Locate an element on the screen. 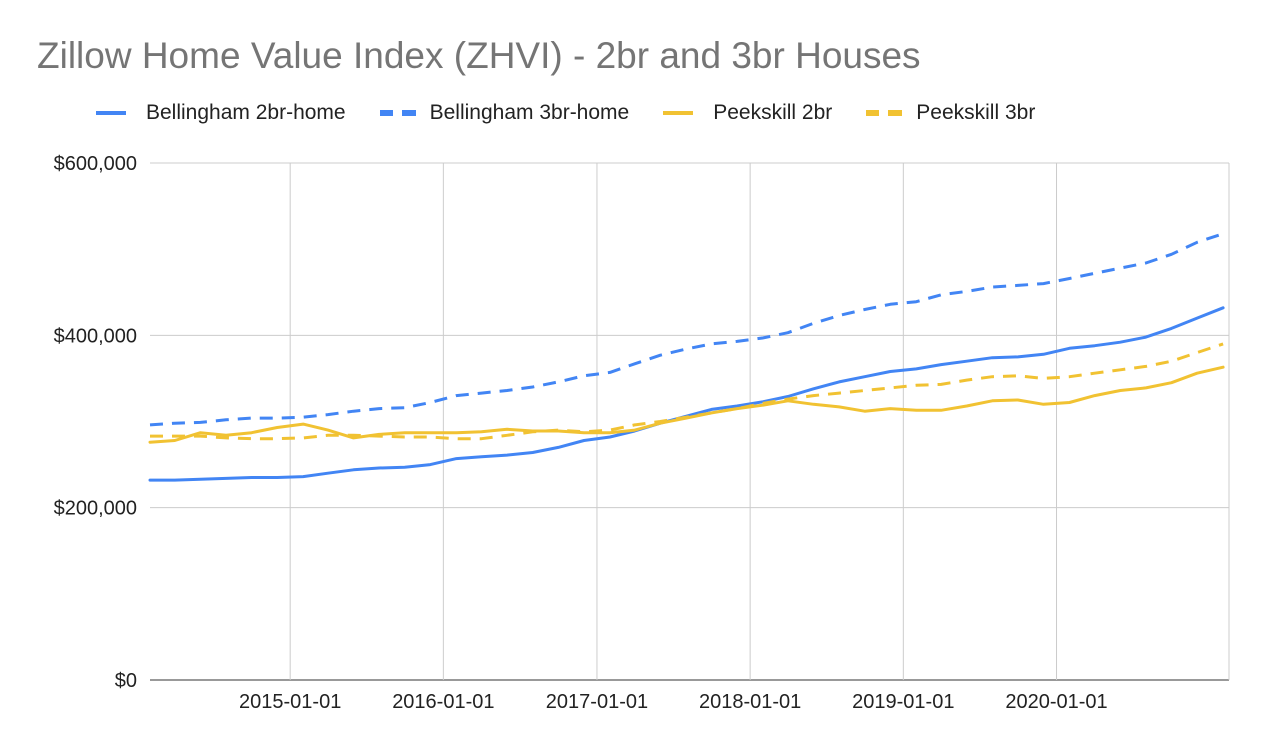  x-tick-label: 2018-01-01 is located at coordinates (750, 702).